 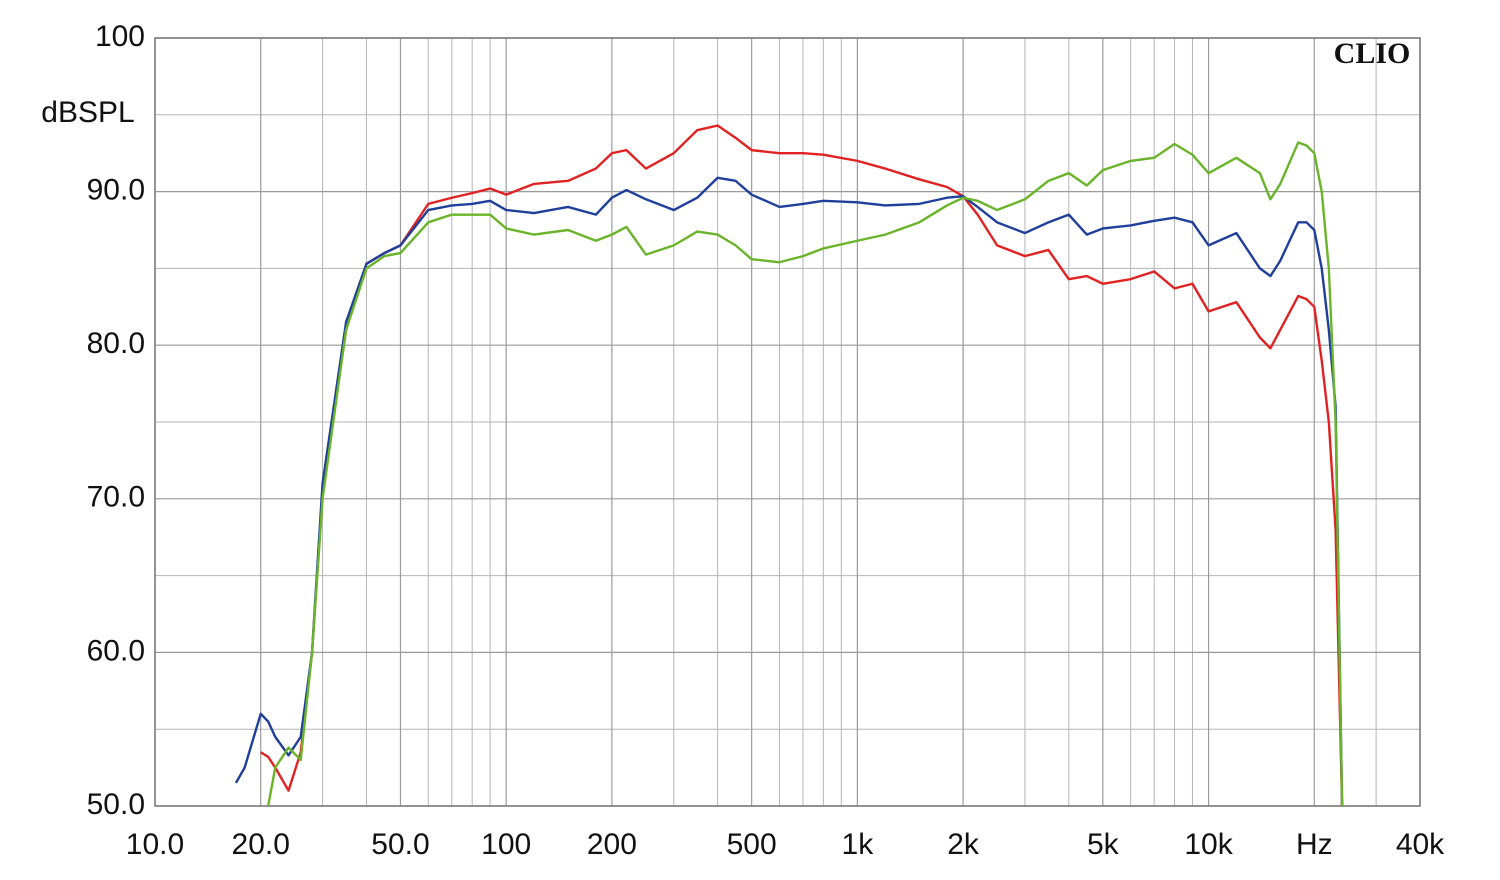 What do you see at coordinates (116, 343) in the screenshot?
I see `y-tick-label: 80.0` at bounding box center [116, 343].